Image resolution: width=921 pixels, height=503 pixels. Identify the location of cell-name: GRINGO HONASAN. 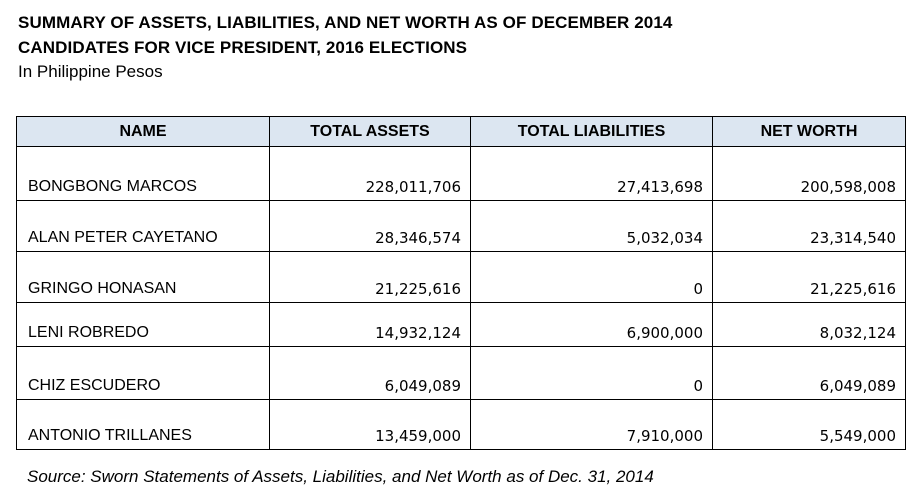
(143, 277).